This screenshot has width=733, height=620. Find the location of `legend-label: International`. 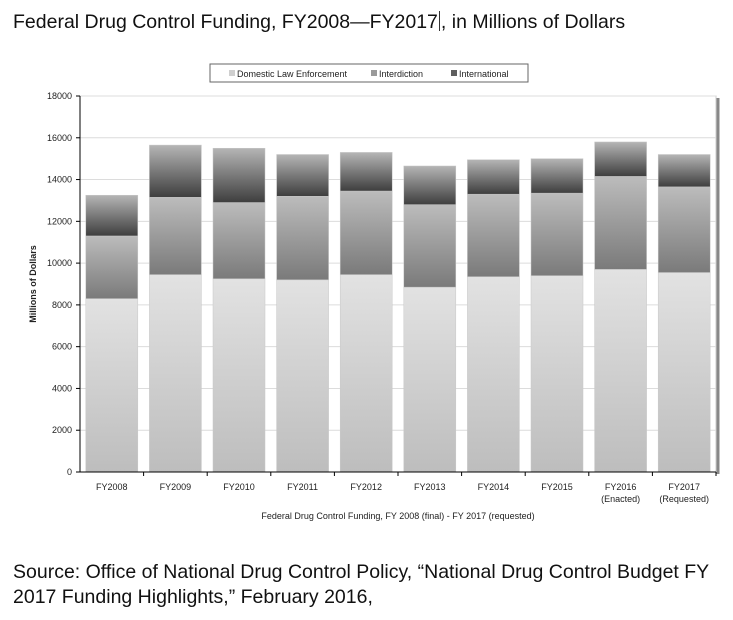

legend-label: International is located at coordinates (484, 74).